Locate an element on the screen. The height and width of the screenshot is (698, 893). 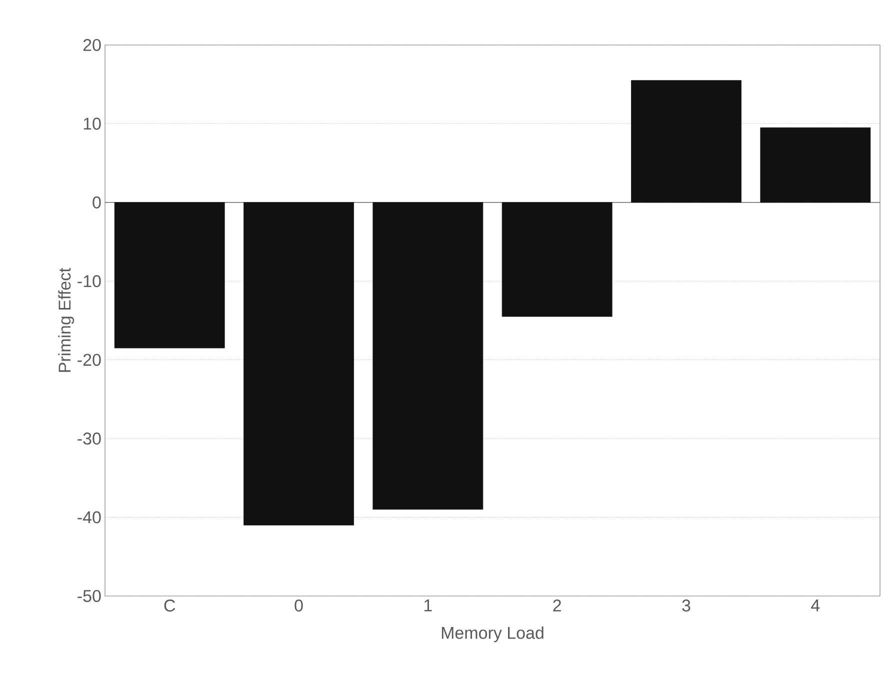
y-tick-label: 10 is located at coordinates (92, 124).